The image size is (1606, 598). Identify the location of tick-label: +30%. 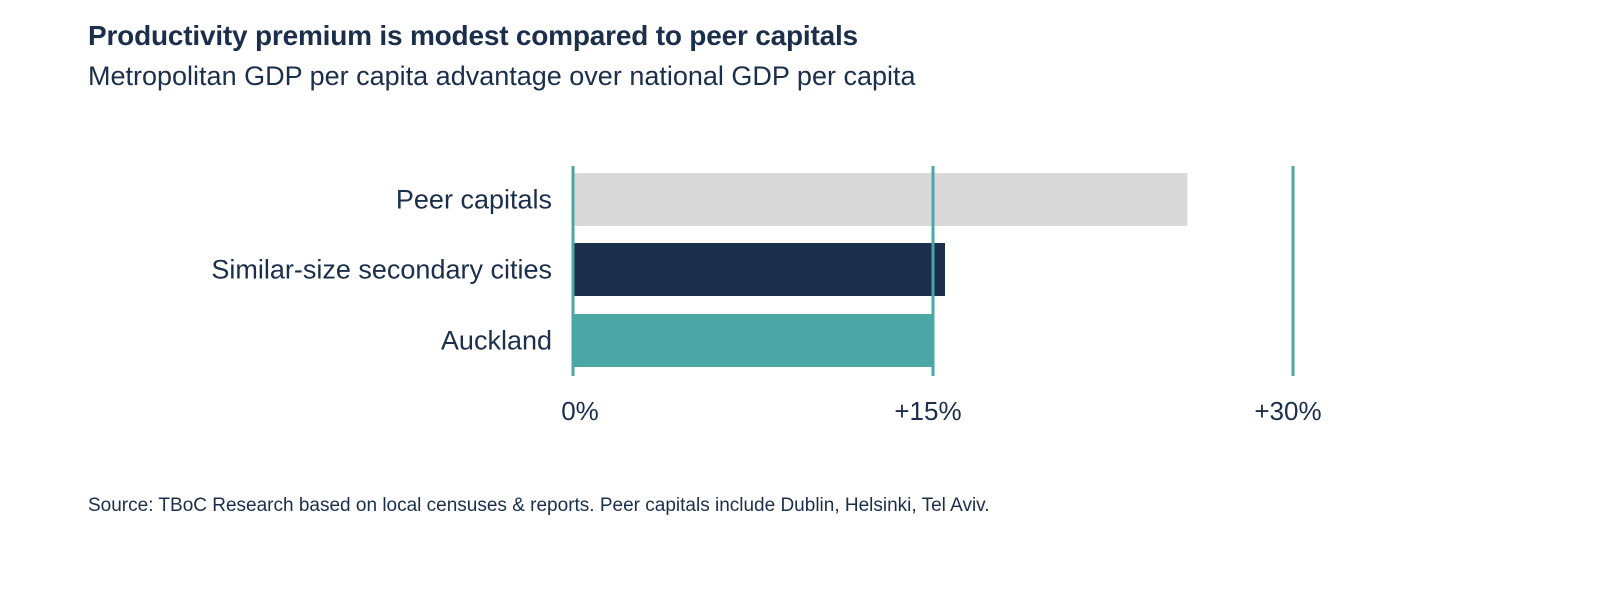
(1287, 411).